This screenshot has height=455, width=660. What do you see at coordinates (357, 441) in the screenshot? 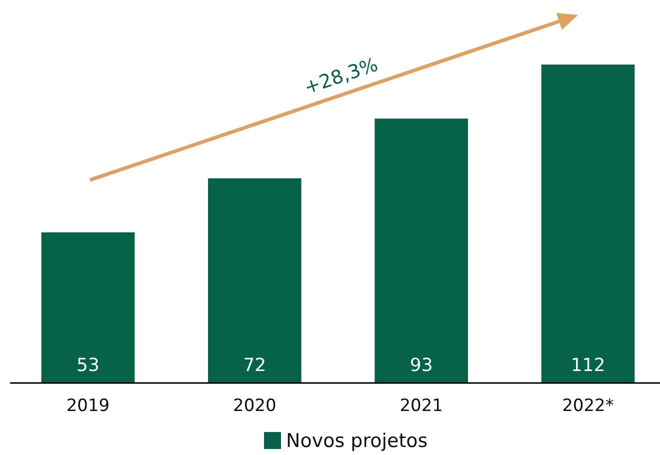
I see `legend-label: Novos projetos` at bounding box center [357, 441].